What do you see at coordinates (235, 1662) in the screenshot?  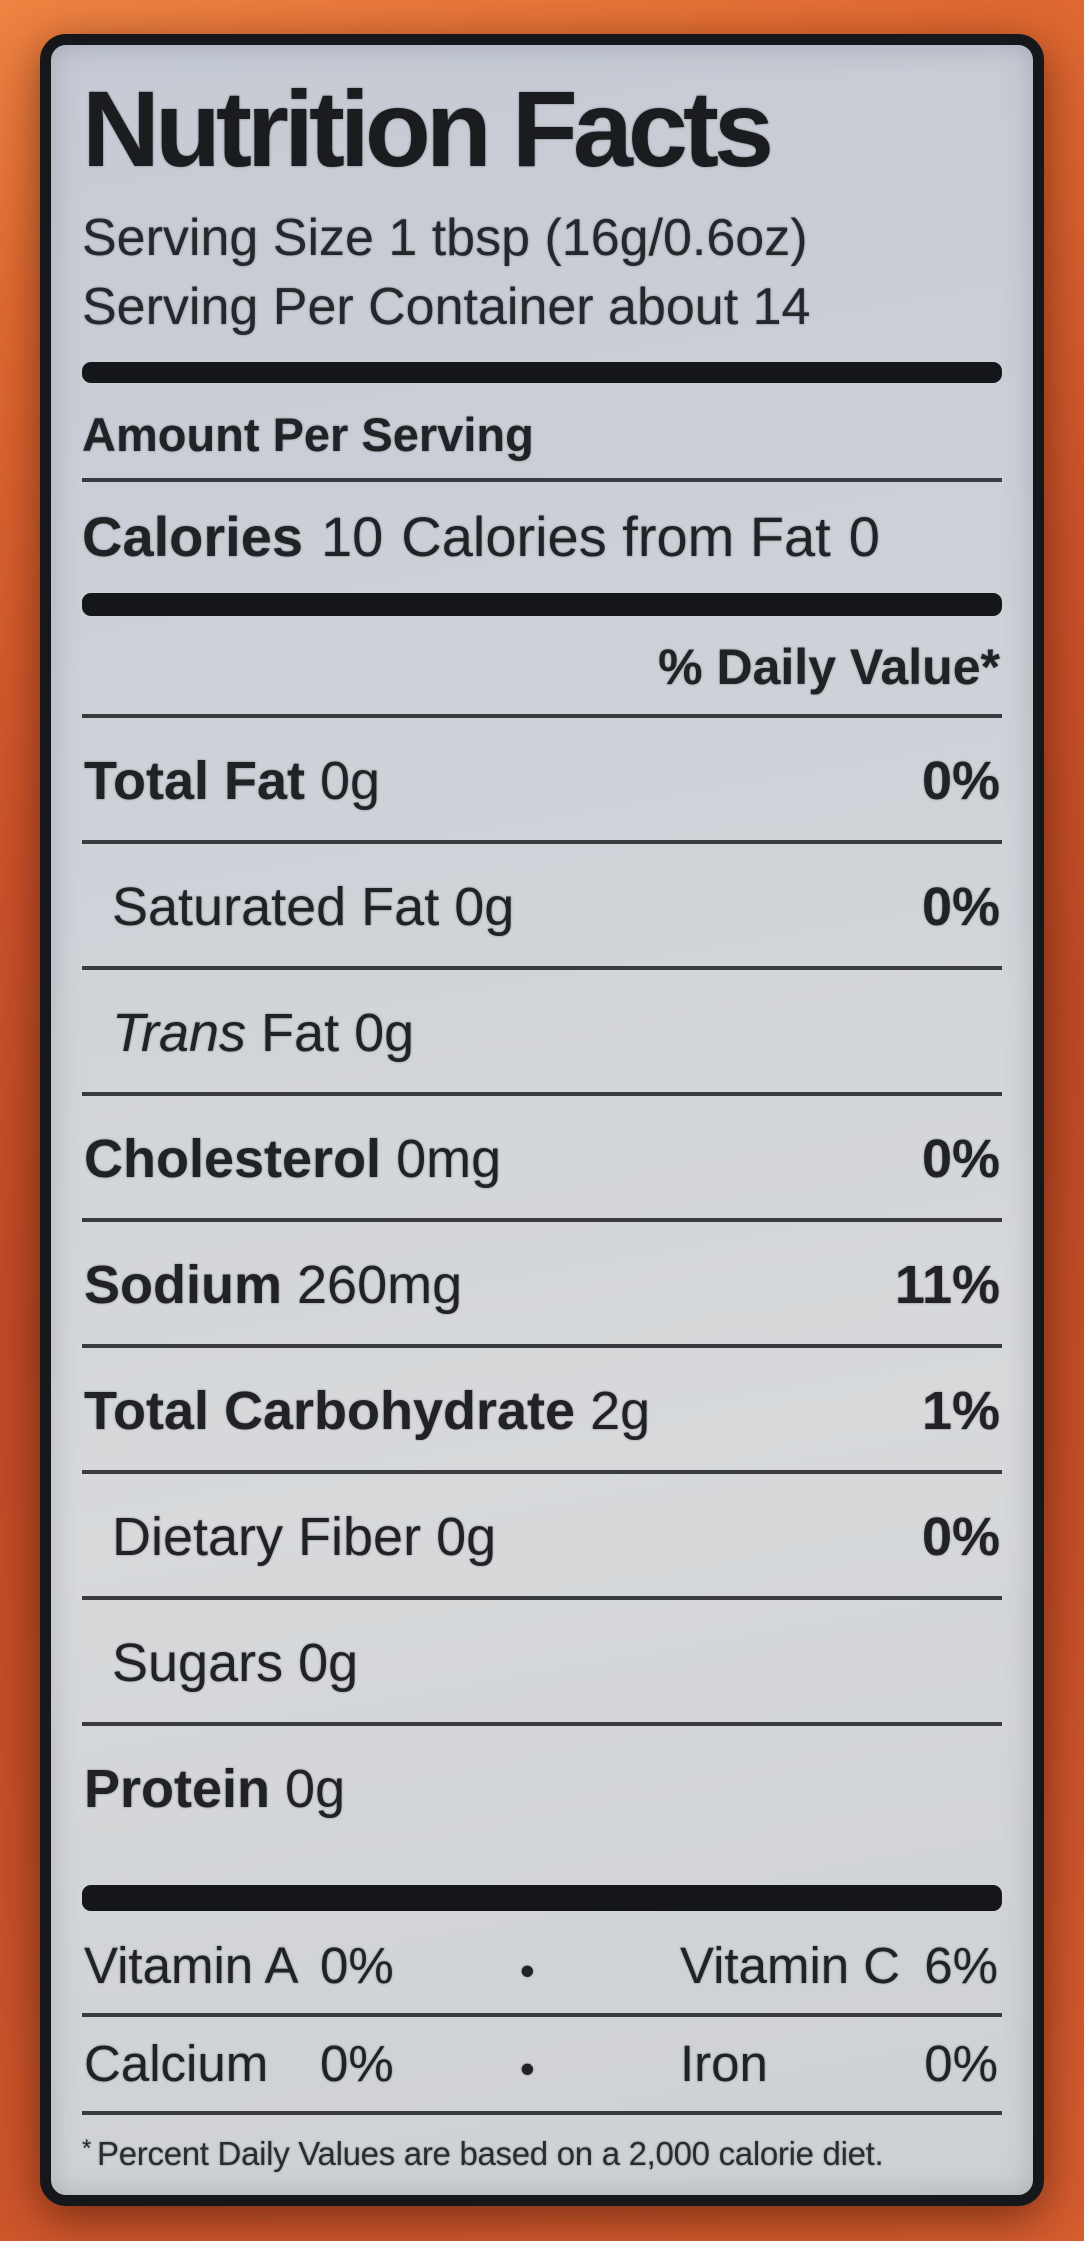 I see `nutrient-name-amount: Sugars 0g` at bounding box center [235, 1662].